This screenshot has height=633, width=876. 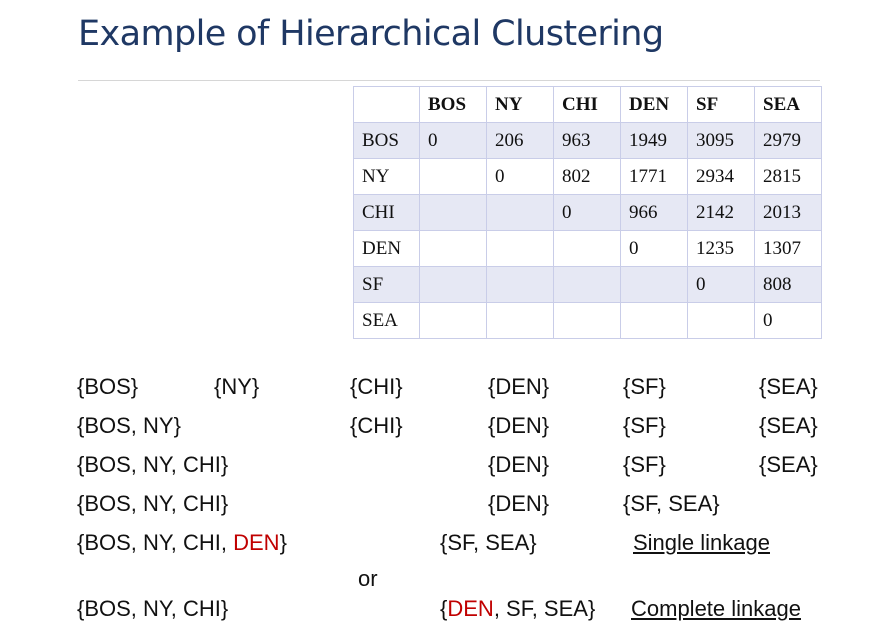 What do you see at coordinates (788, 140) in the screenshot?
I see `table-cell: 2979` at bounding box center [788, 140].